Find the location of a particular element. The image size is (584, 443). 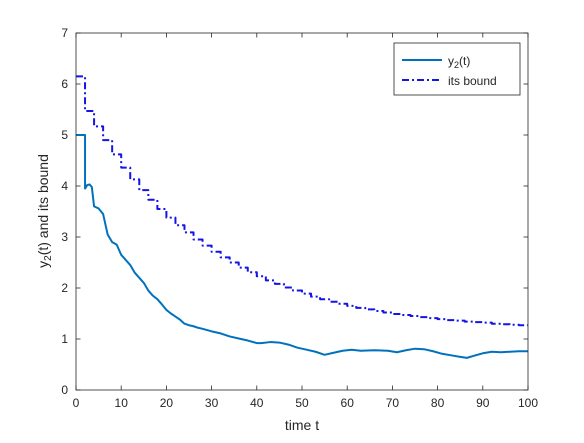

x-tick-label: 0 is located at coordinates (76, 403).